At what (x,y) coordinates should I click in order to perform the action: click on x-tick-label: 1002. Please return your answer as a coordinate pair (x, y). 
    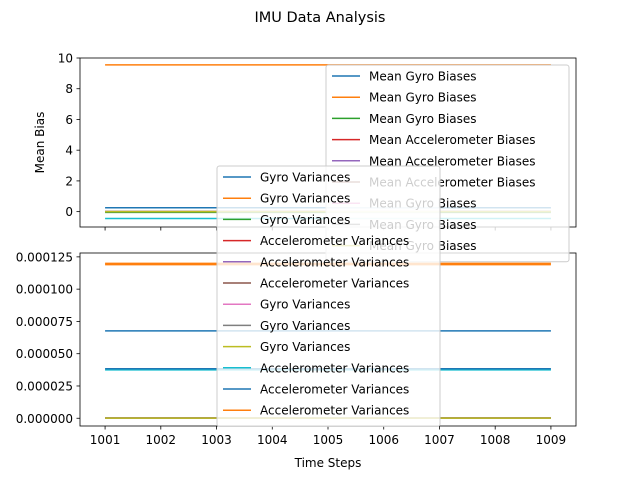
    Looking at the image, I should click on (161, 440).